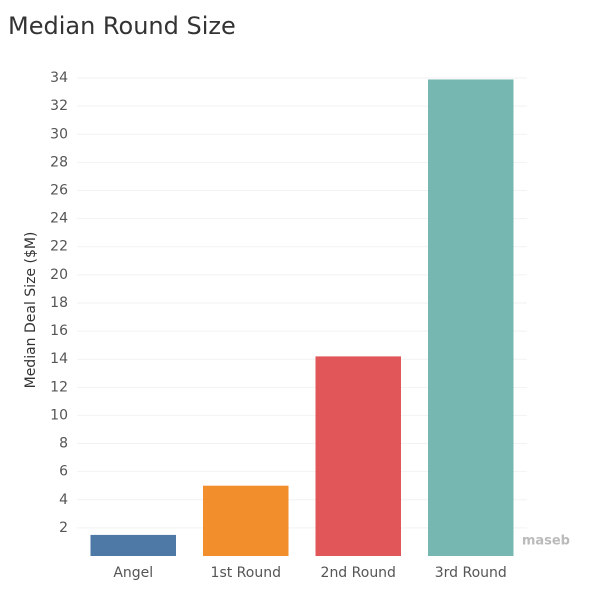 The width and height of the screenshot is (600, 615). What do you see at coordinates (59, 219) in the screenshot?
I see `y-tick-label: 24` at bounding box center [59, 219].